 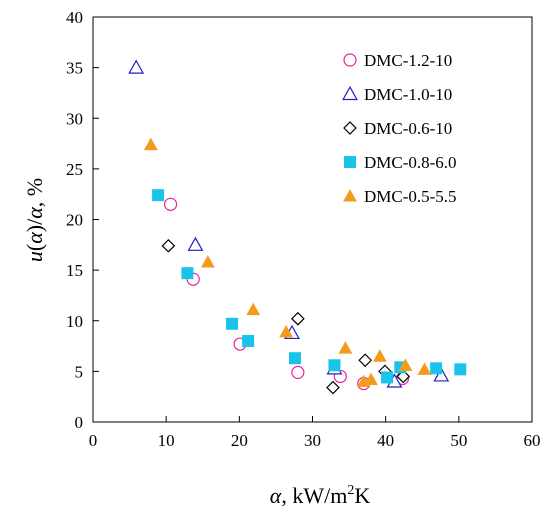 I want to click on x-tick-label: 50, so click(x=458, y=440).